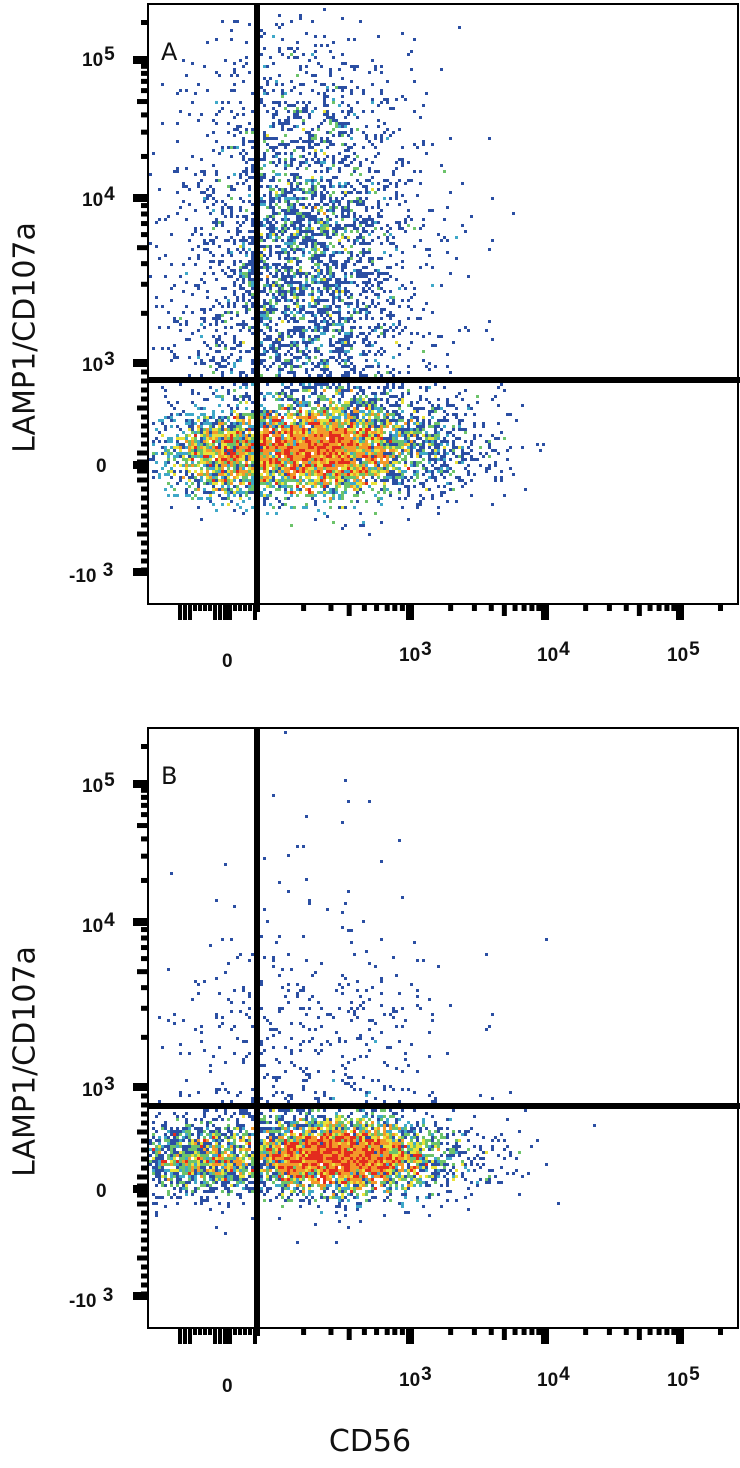 Image resolution: width=740 pixels, height=1468 pixels. Describe the element at coordinates (370, 1441) in the screenshot. I see `x-axis-label: CD56` at that location.